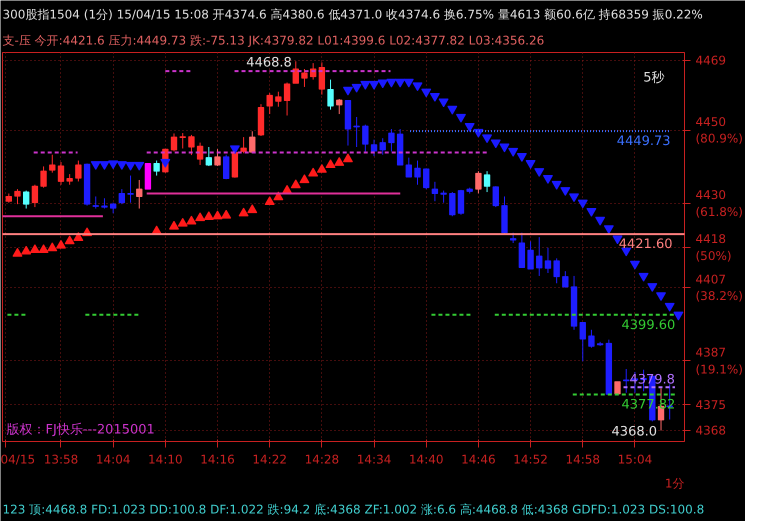 The image size is (760, 521). What do you see at coordinates (165, 459) in the screenshot?
I see `x-tick-label: 14:10` at bounding box center [165, 459].